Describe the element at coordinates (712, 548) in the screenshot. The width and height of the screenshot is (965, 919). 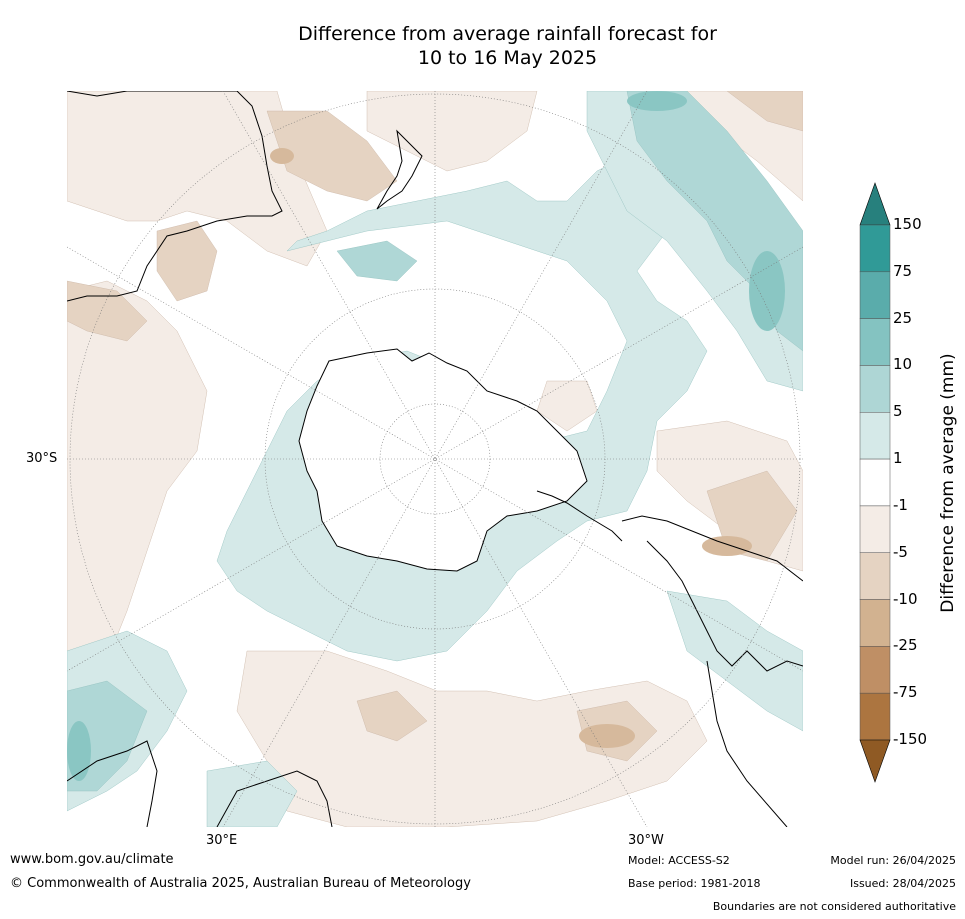
I see `south-america-coastline` at that location.